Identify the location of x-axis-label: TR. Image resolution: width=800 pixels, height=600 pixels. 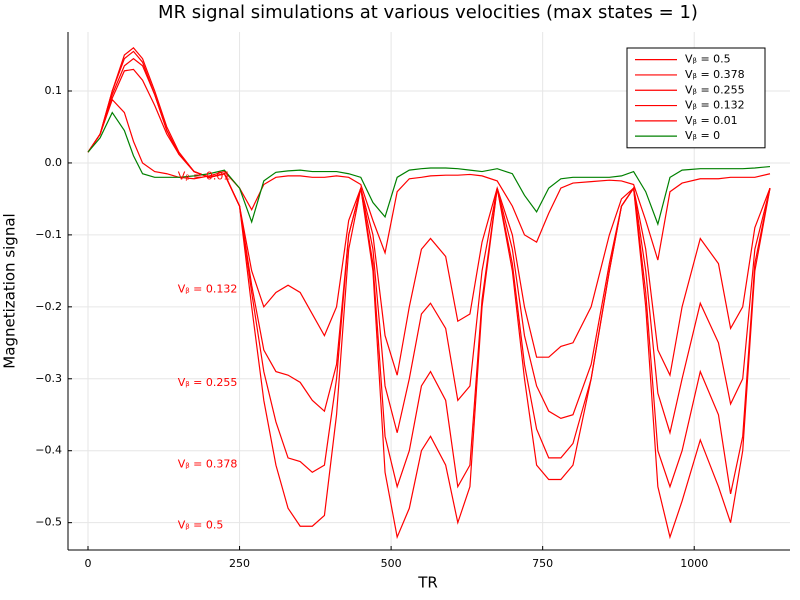
(427, 583).